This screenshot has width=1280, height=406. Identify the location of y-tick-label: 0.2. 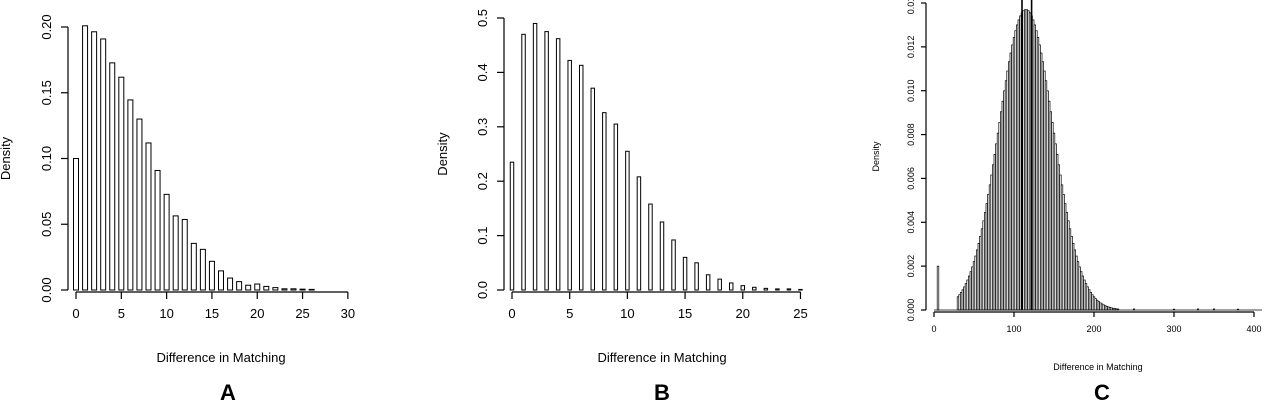
(482, 181).